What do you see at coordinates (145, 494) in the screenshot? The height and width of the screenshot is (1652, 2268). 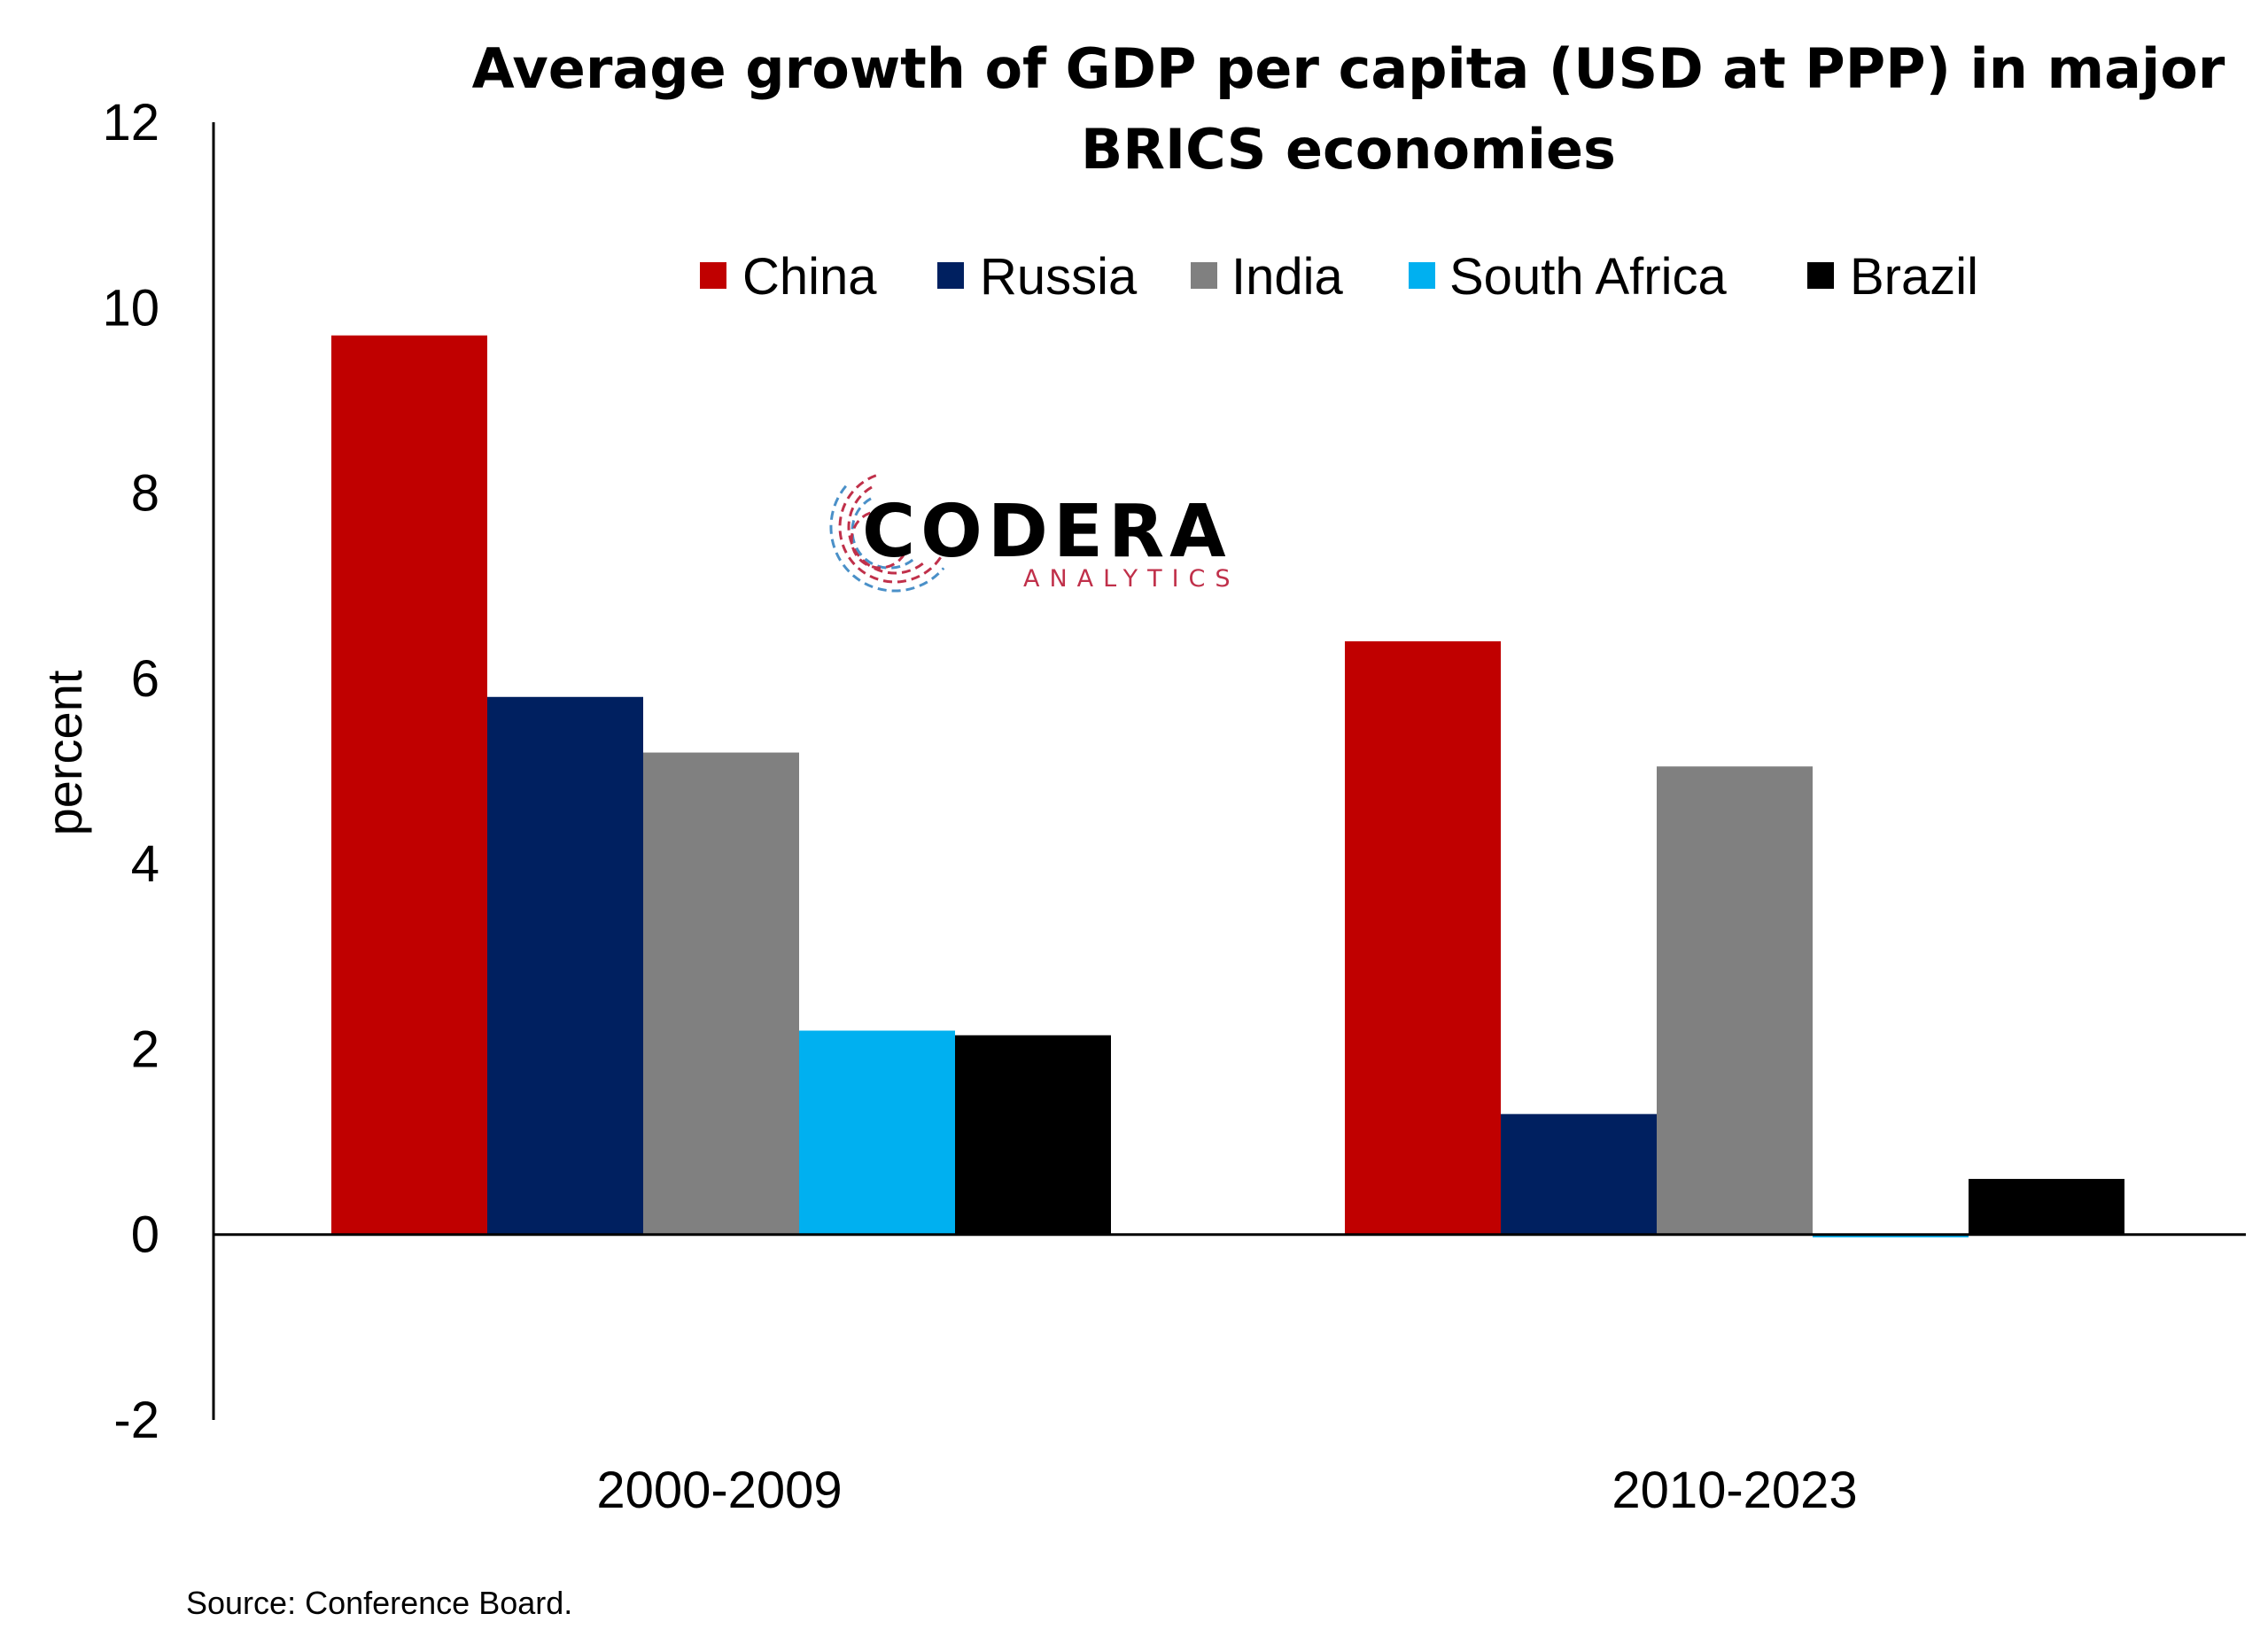 I see `y-tick-label: 8` at bounding box center [145, 494].